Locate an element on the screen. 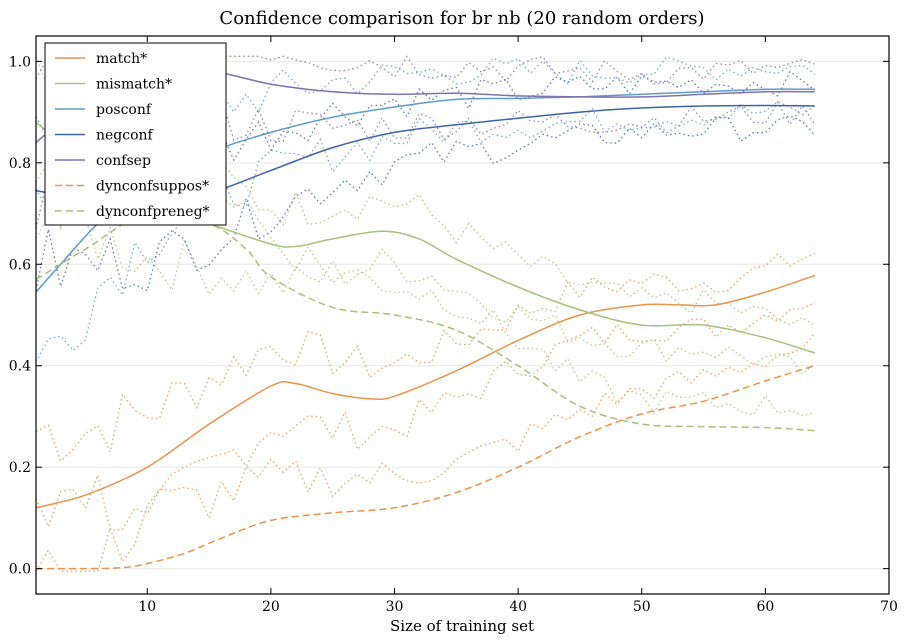  legend-label: mismatch* is located at coordinates (134, 85).